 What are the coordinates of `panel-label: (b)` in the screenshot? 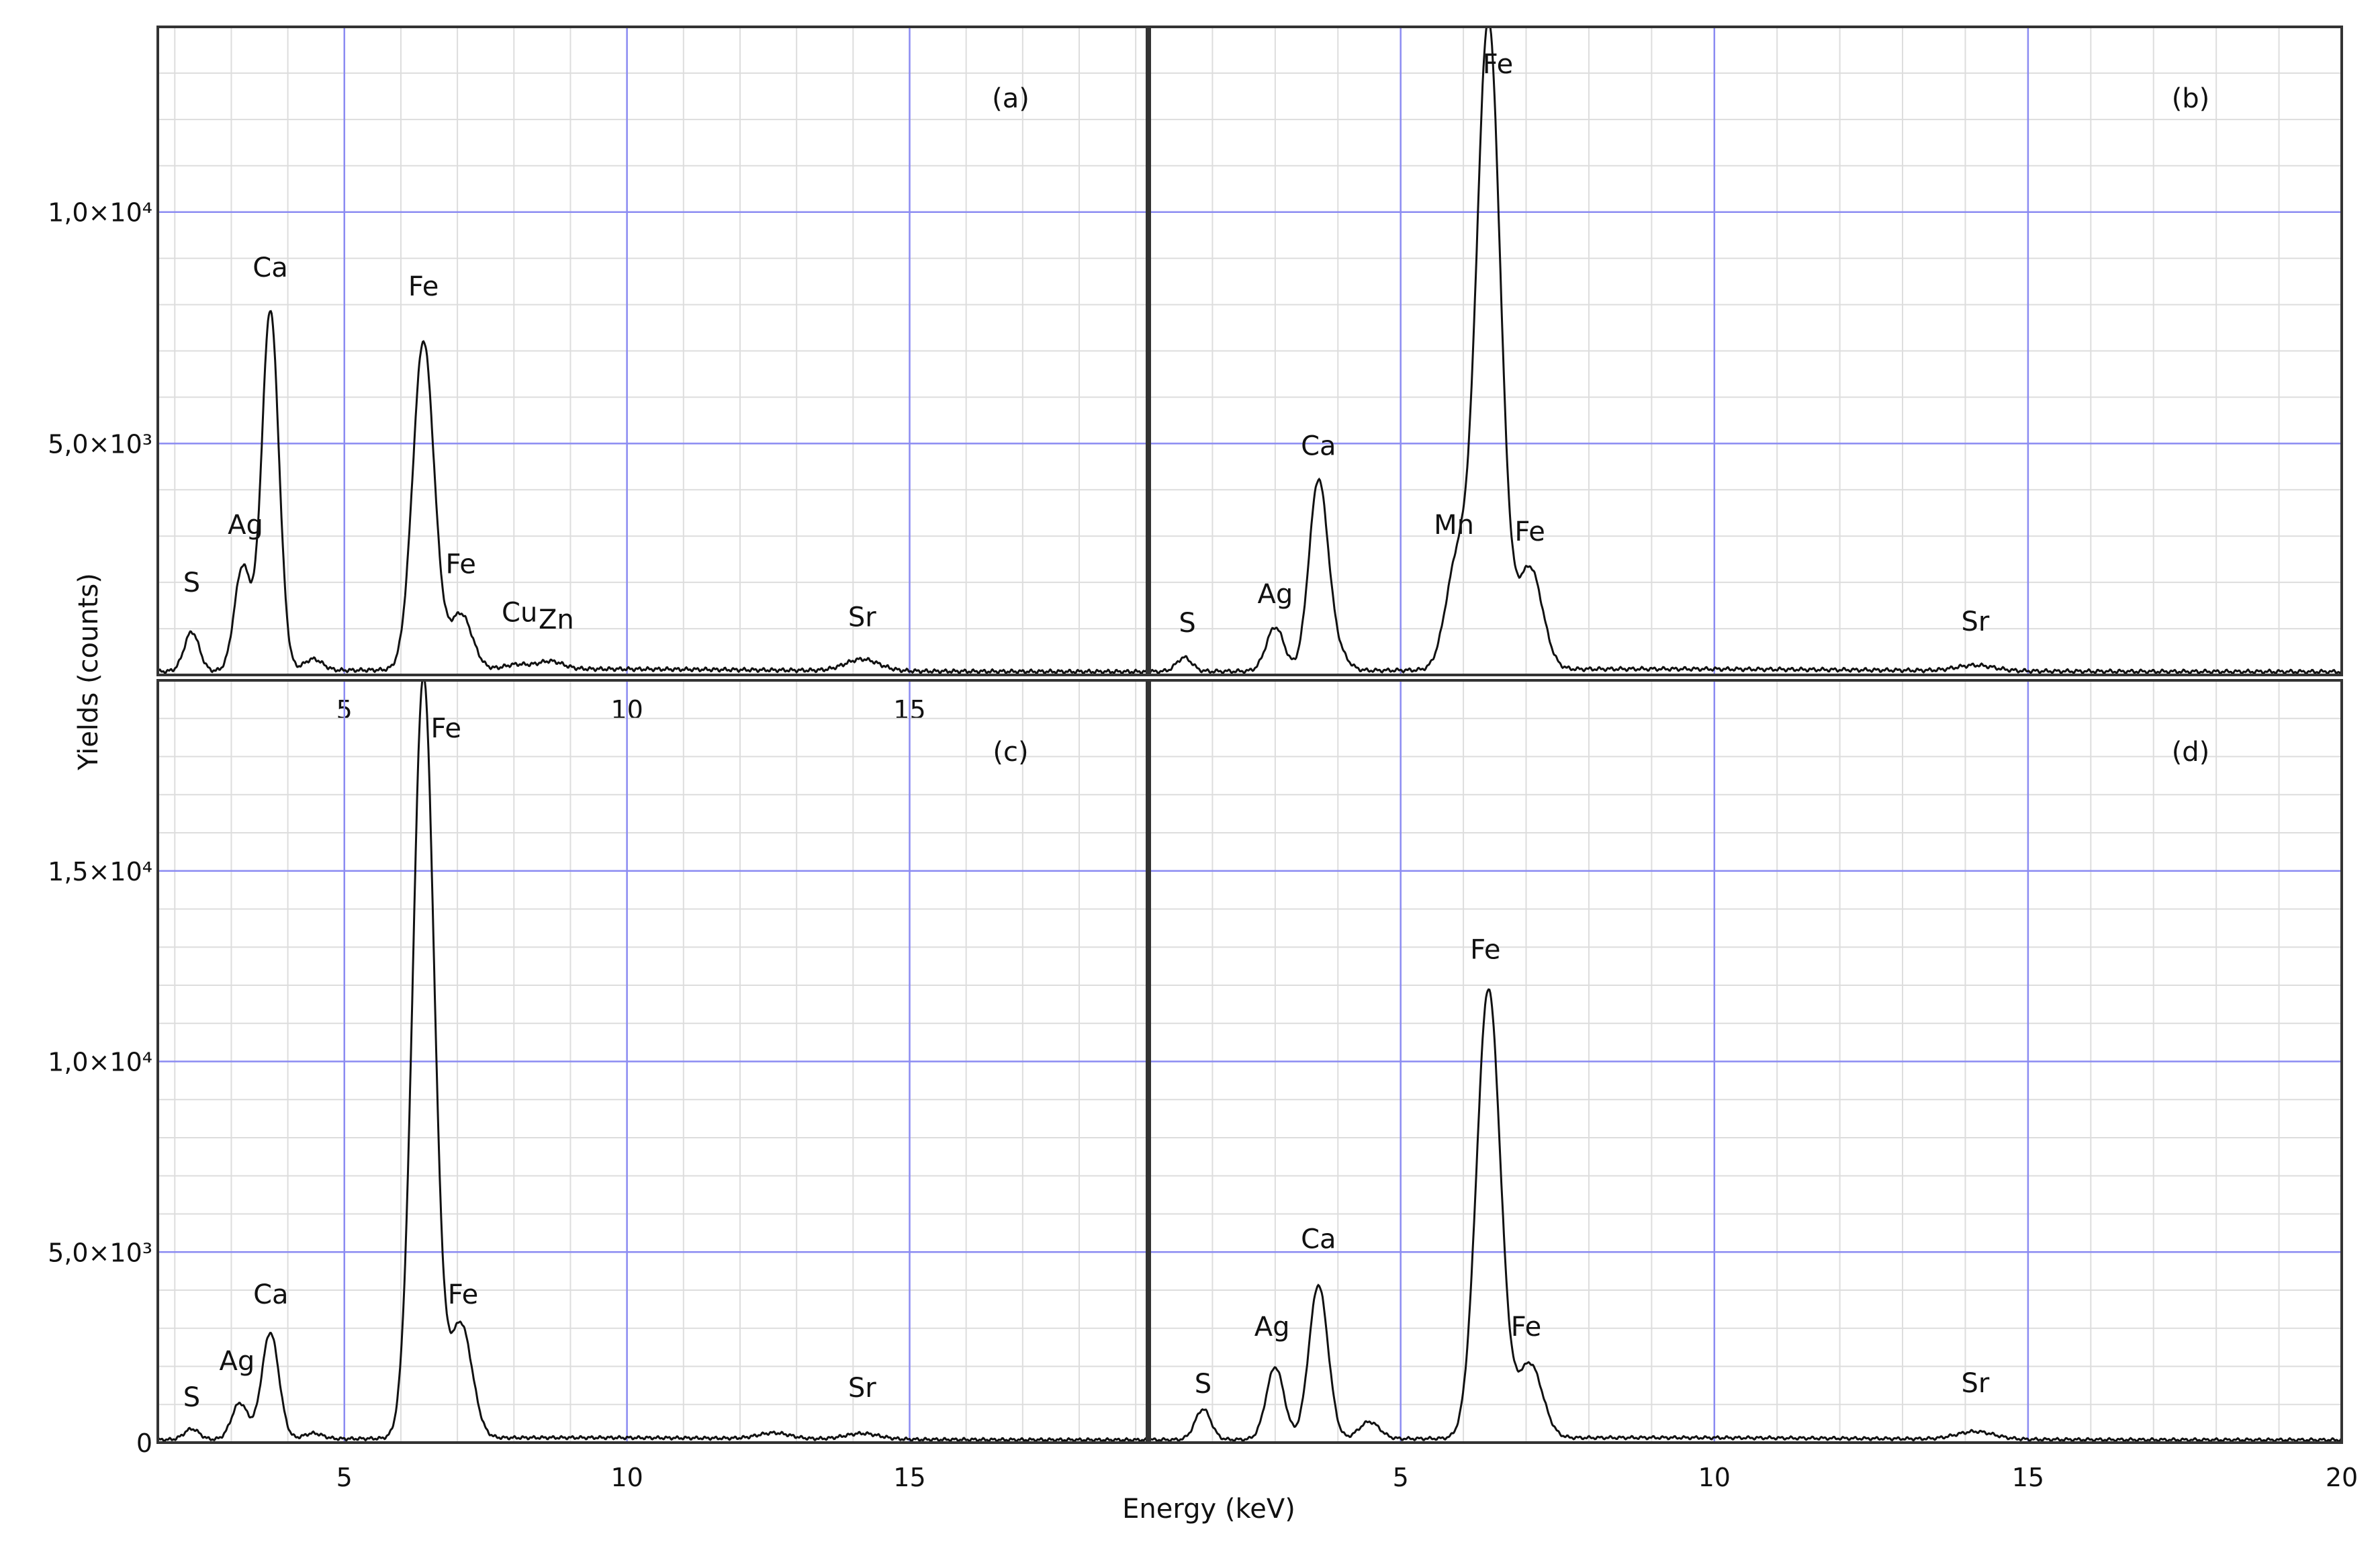 It's located at (2191, 98).